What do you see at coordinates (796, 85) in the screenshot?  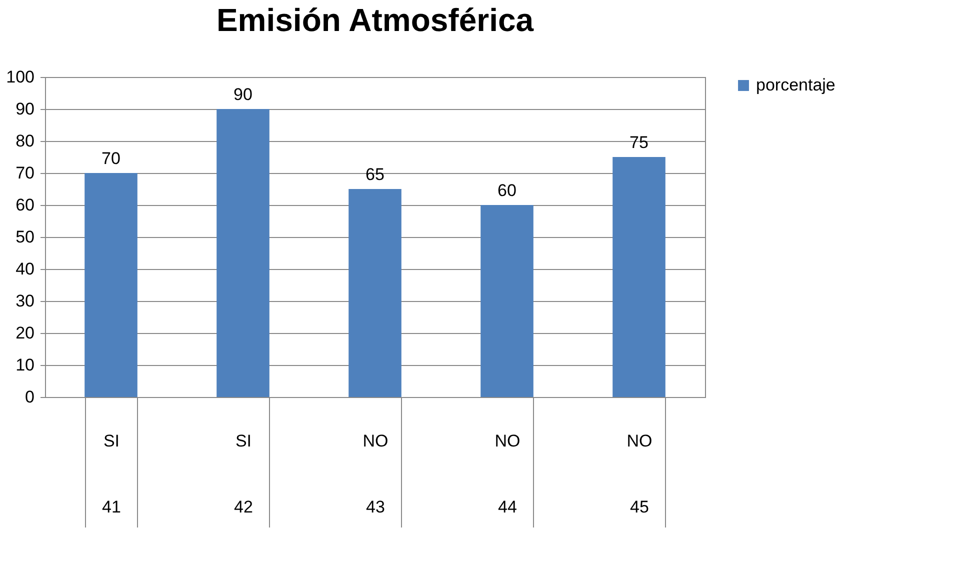 I see `legend-label: porcentaje` at bounding box center [796, 85].